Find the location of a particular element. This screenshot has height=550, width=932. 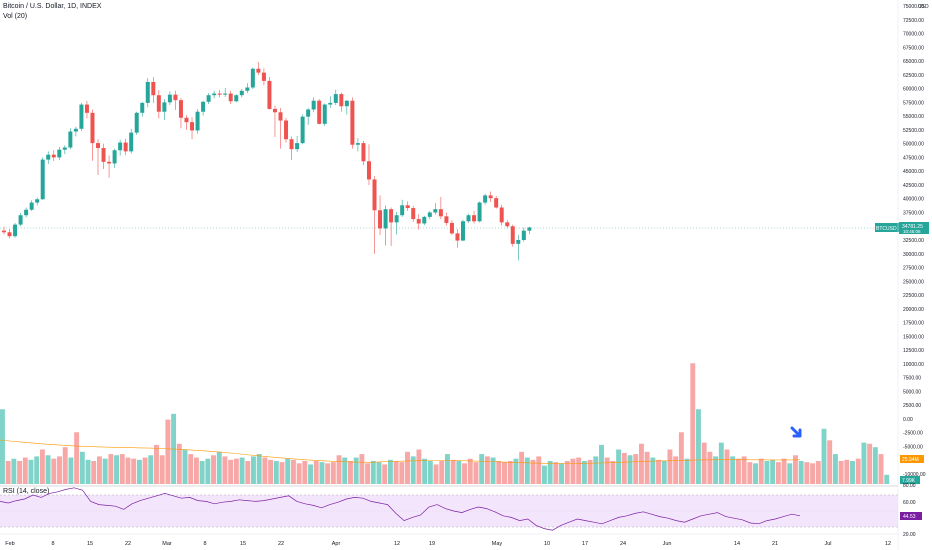

time-tick-label: 21 is located at coordinates (775, 544).